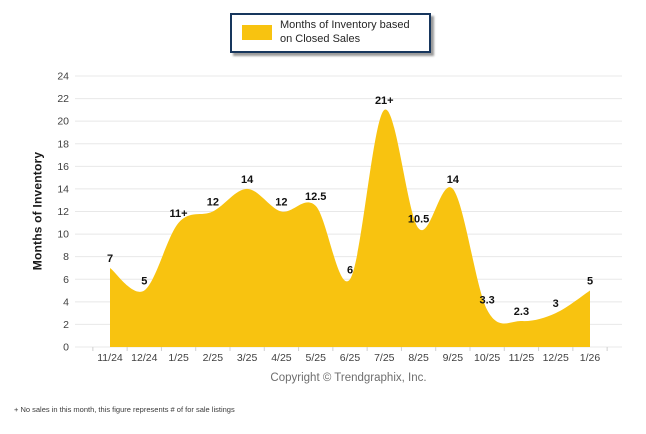  What do you see at coordinates (213, 358) in the screenshot?
I see `x-tick-label: 2/25` at bounding box center [213, 358].